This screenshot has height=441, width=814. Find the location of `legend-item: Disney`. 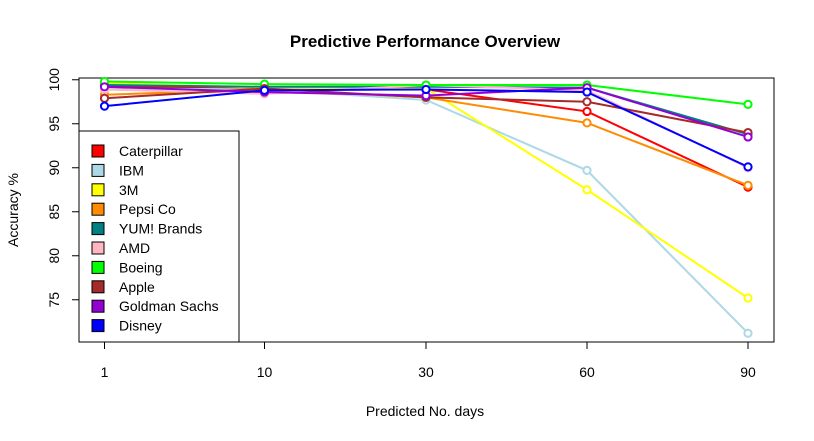

legend-item: Disney is located at coordinates (126, 326).